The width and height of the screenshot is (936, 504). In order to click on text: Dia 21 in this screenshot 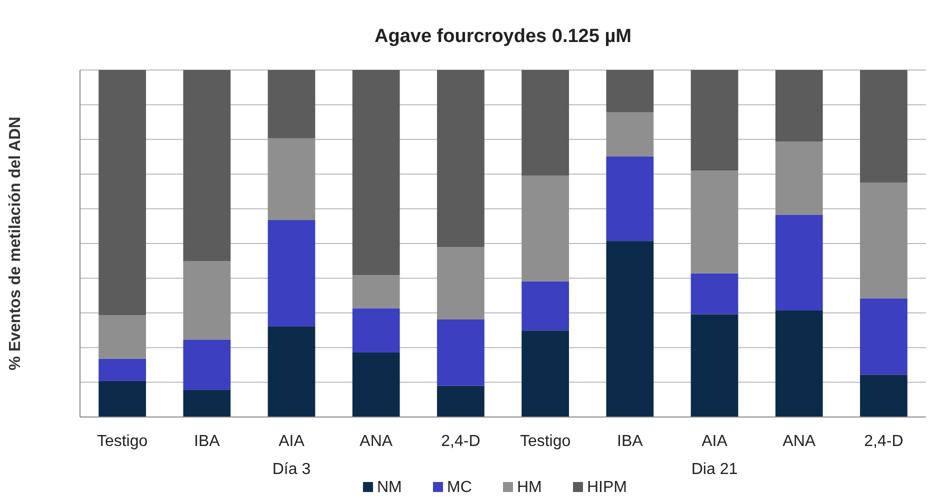, I will do `click(714, 469)`.